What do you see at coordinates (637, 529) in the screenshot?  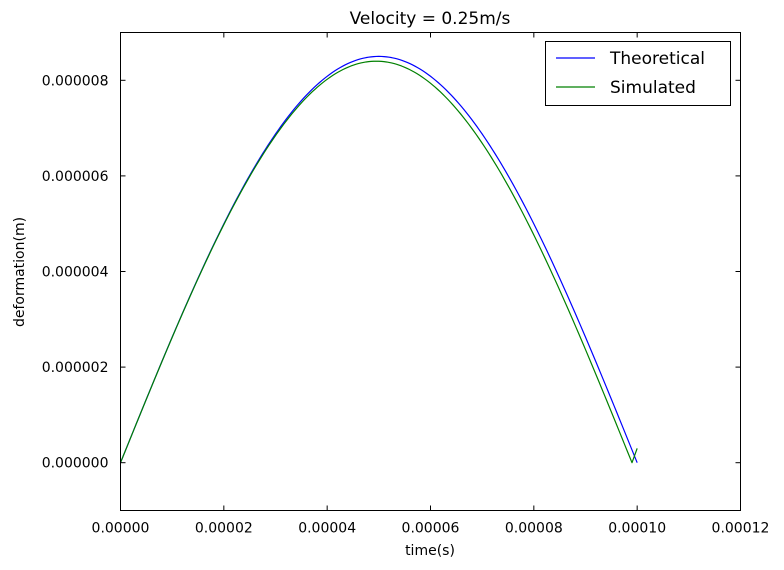 I see `x-tick-label: 0.00010` at bounding box center [637, 529].